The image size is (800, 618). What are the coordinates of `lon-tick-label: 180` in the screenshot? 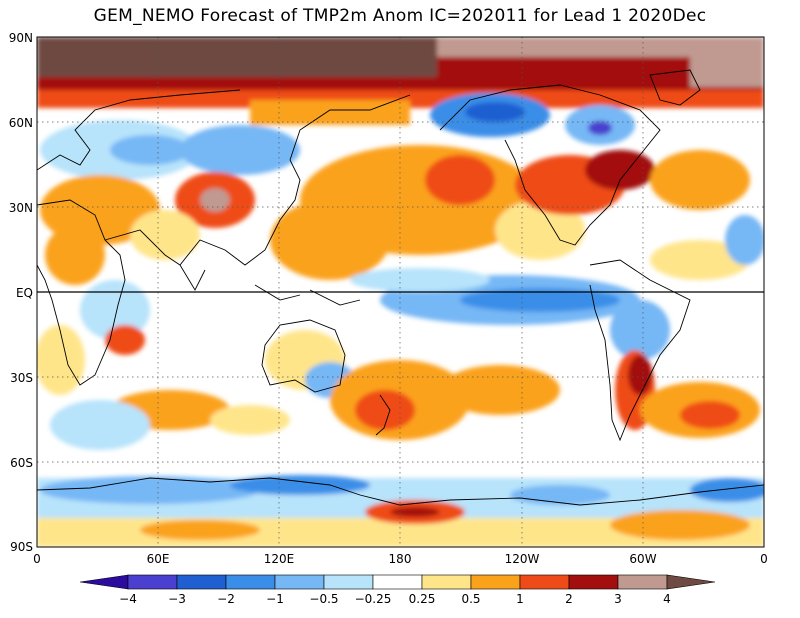 It's located at (400, 559).